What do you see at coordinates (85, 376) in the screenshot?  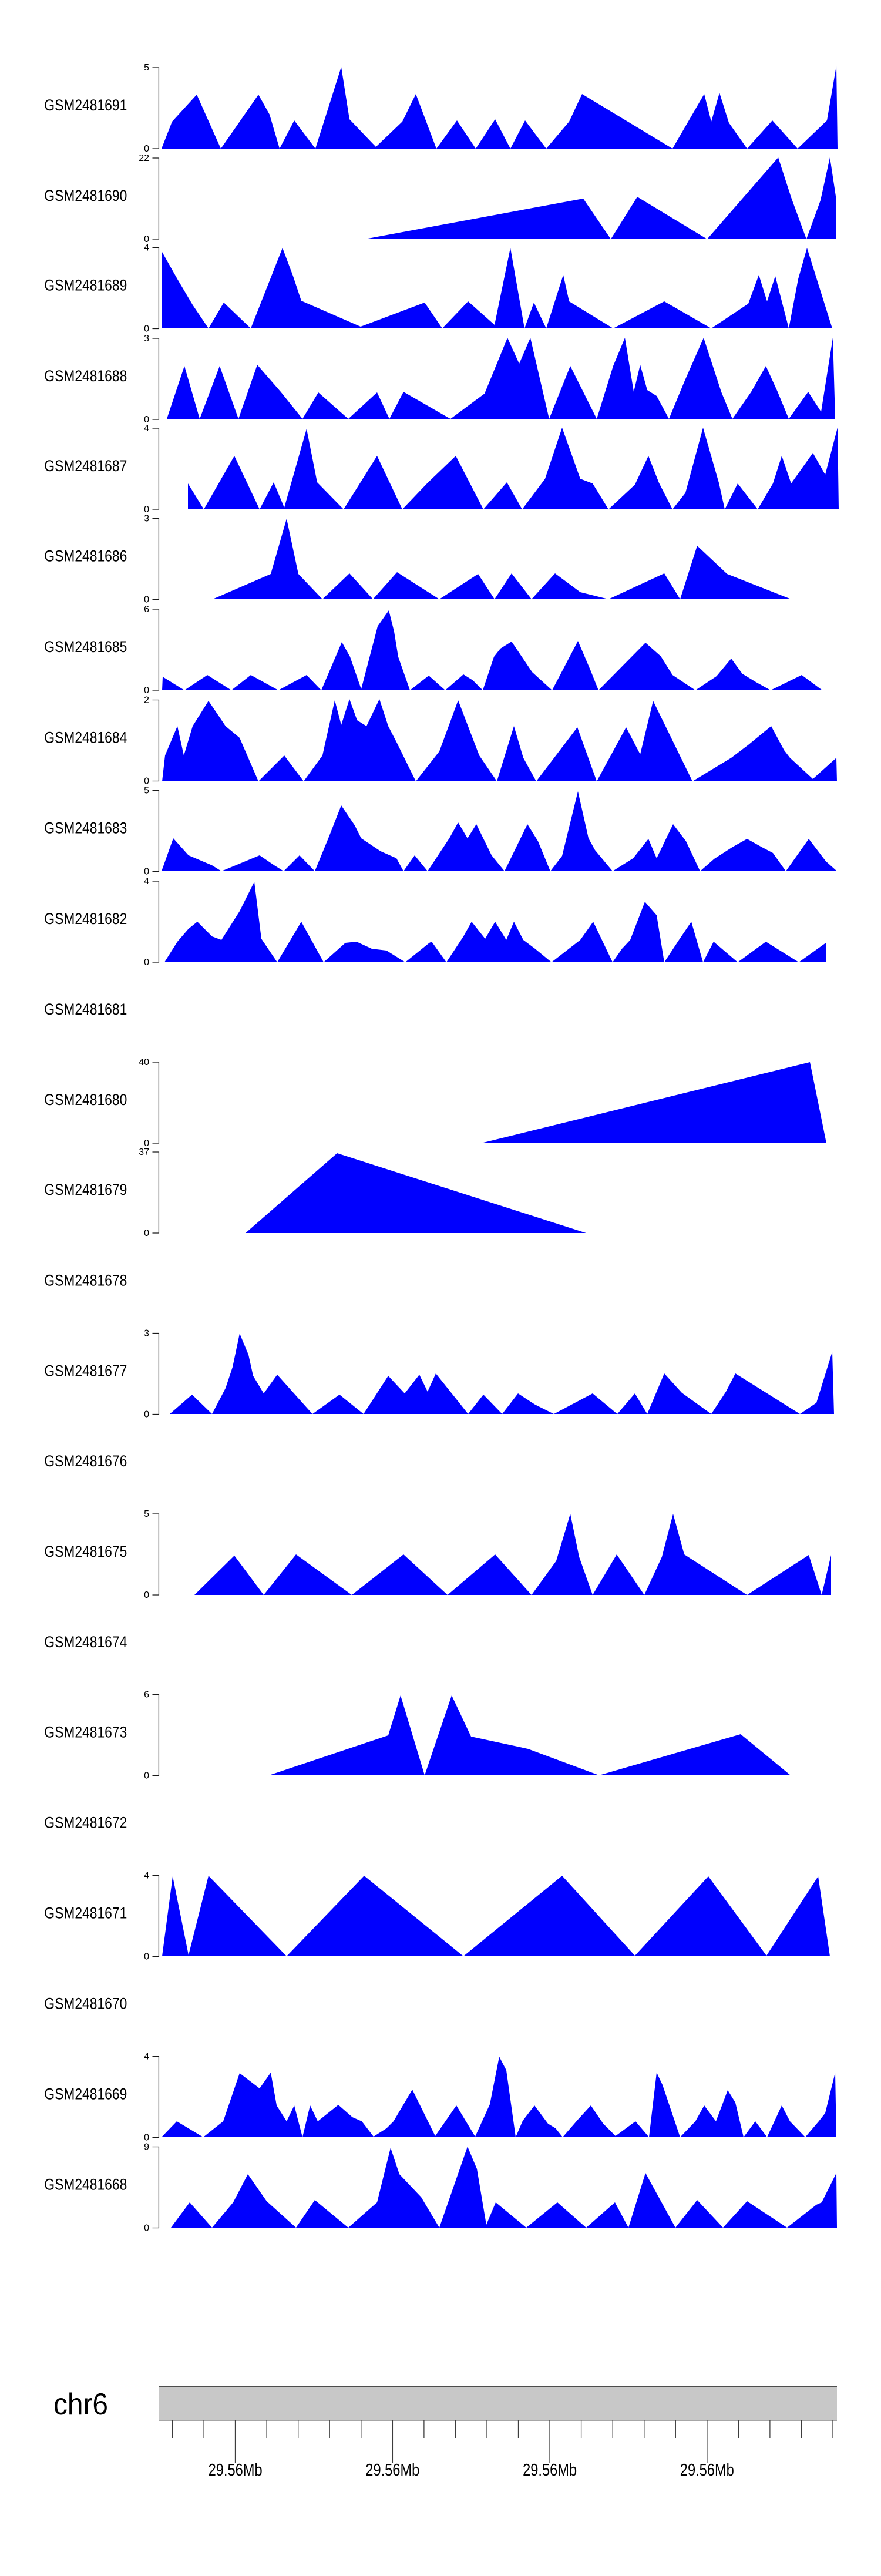 I see `svg-text: GSM2481688` at bounding box center [85, 376].